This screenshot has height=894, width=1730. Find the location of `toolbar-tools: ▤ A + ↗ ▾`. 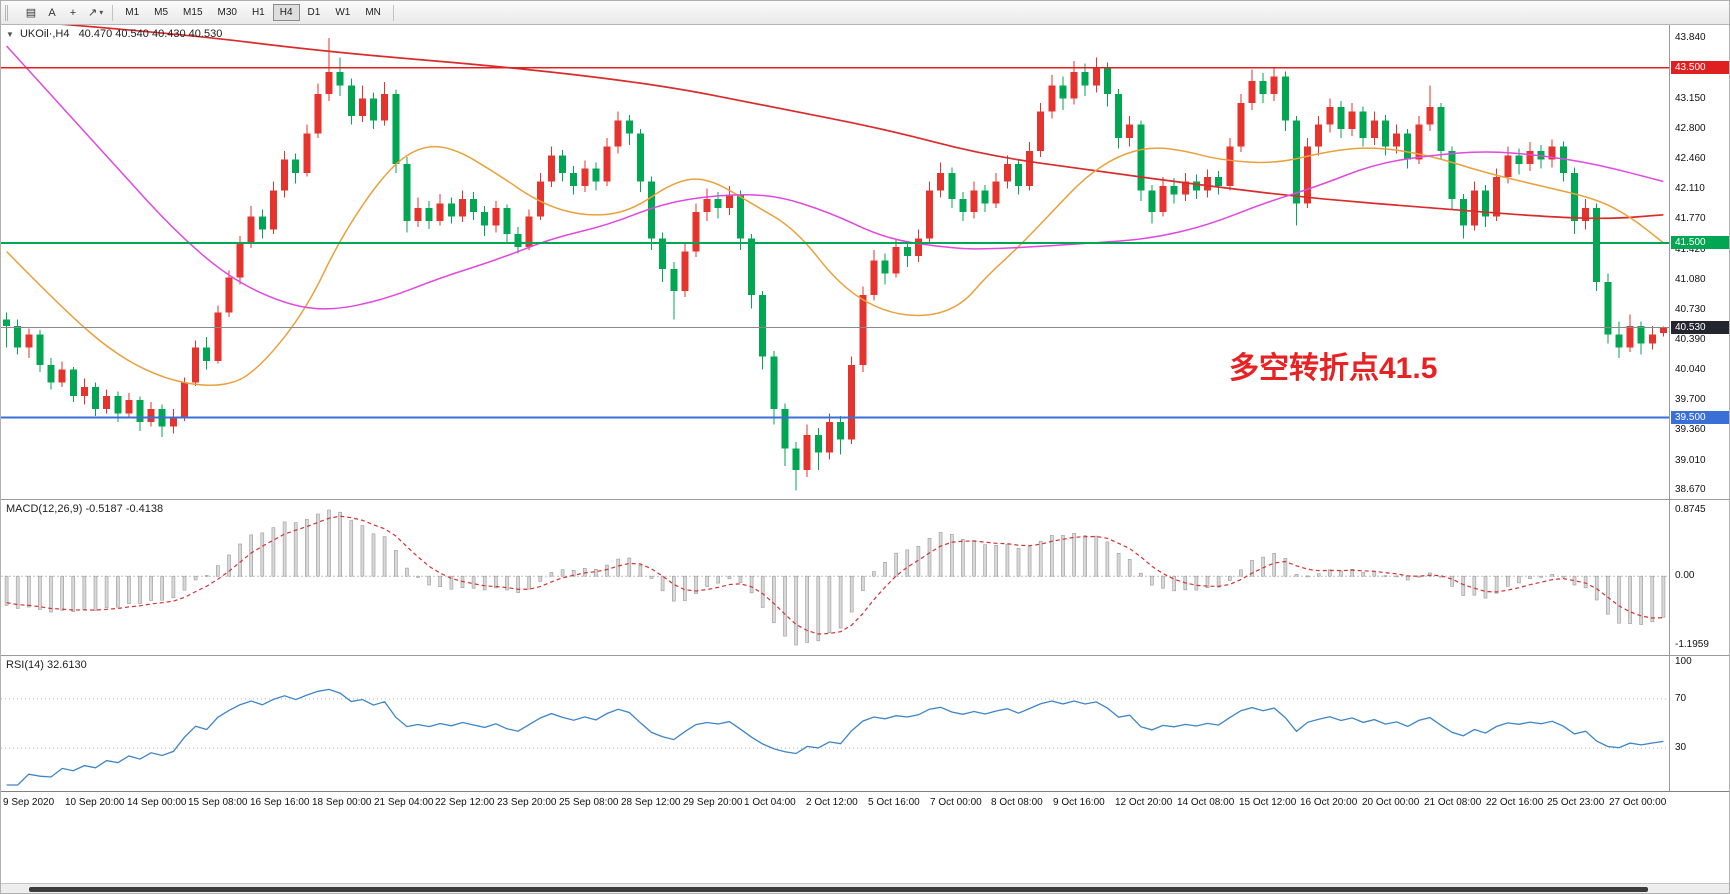

toolbar-tools: ▤ A + ↗ ▾ is located at coordinates (64, 13).